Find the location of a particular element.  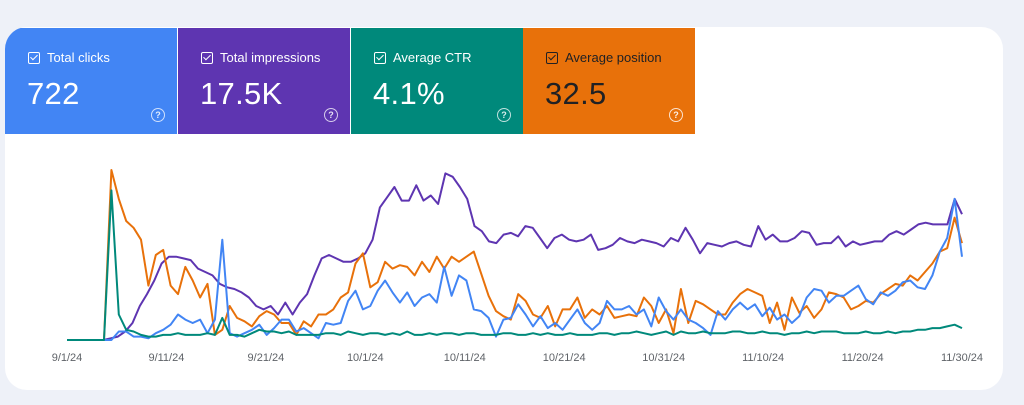

total-clicks-tile: Total clicks 722 ? is located at coordinates (91, 81).